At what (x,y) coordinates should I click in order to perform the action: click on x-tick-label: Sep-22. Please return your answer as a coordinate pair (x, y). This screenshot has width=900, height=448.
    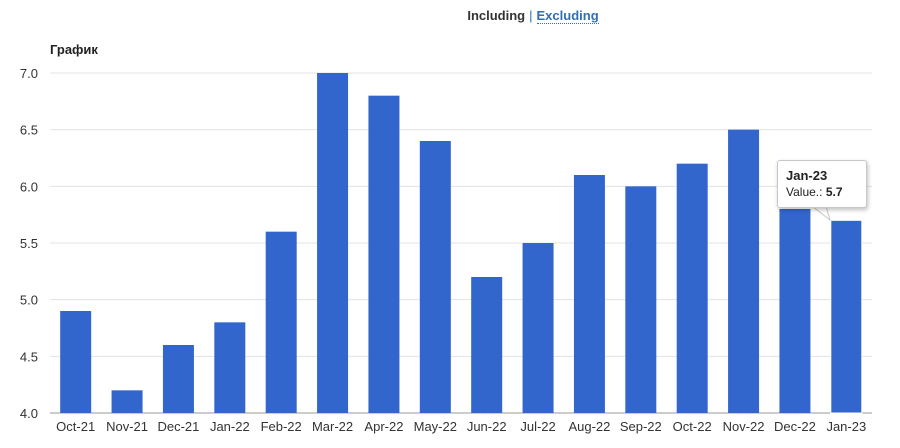
    Looking at the image, I should click on (641, 426).